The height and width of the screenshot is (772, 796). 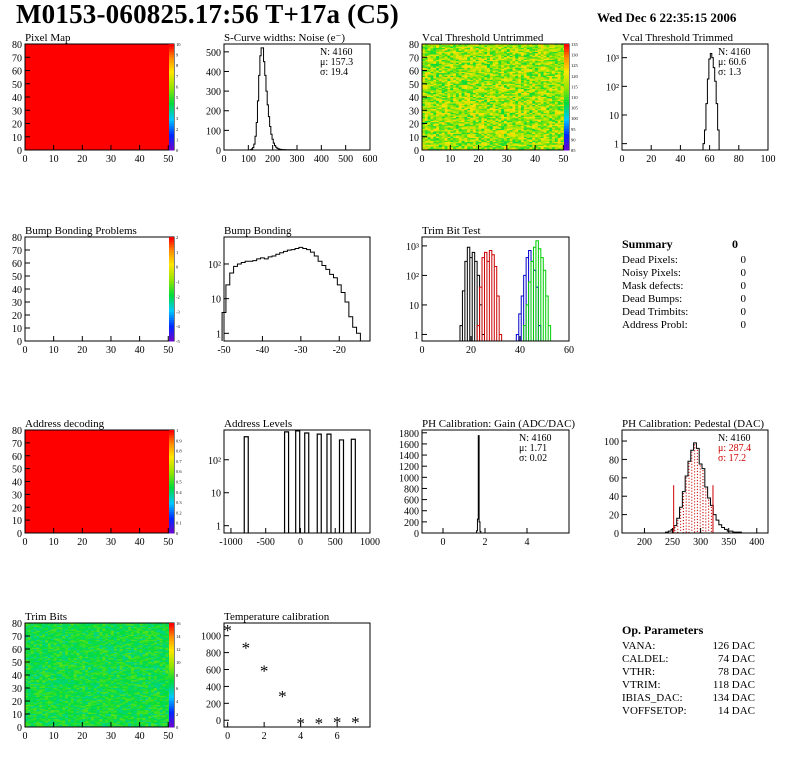 What do you see at coordinates (569, 350) in the screenshot?
I see `x-tick-label: 60` at bounding box center [569, 350].